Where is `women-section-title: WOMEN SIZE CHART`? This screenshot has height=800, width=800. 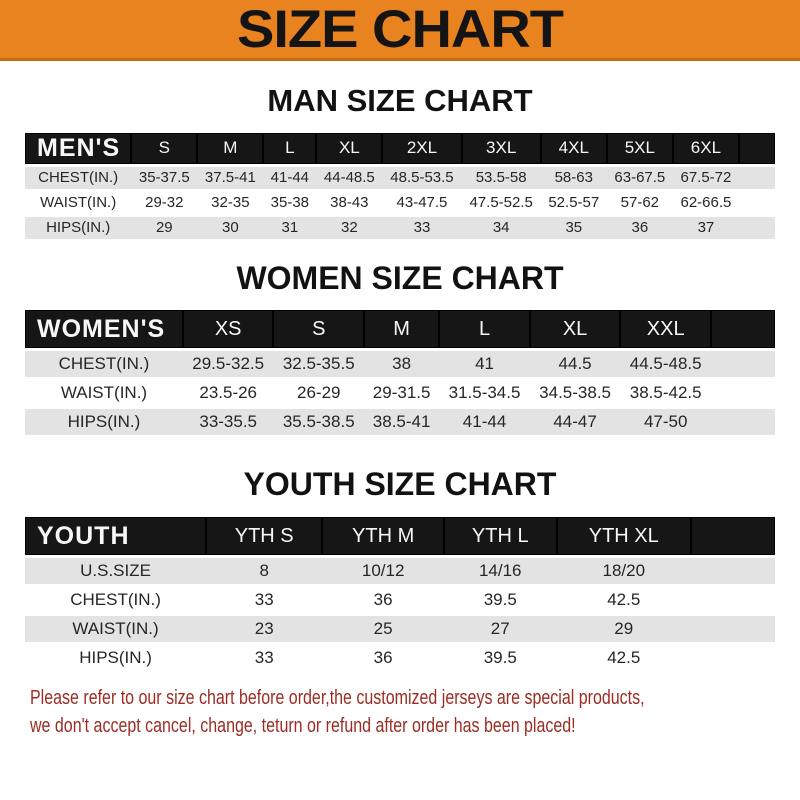 women-section-title: WOMEN SIZE CHART is located at coordinates (400, 277).